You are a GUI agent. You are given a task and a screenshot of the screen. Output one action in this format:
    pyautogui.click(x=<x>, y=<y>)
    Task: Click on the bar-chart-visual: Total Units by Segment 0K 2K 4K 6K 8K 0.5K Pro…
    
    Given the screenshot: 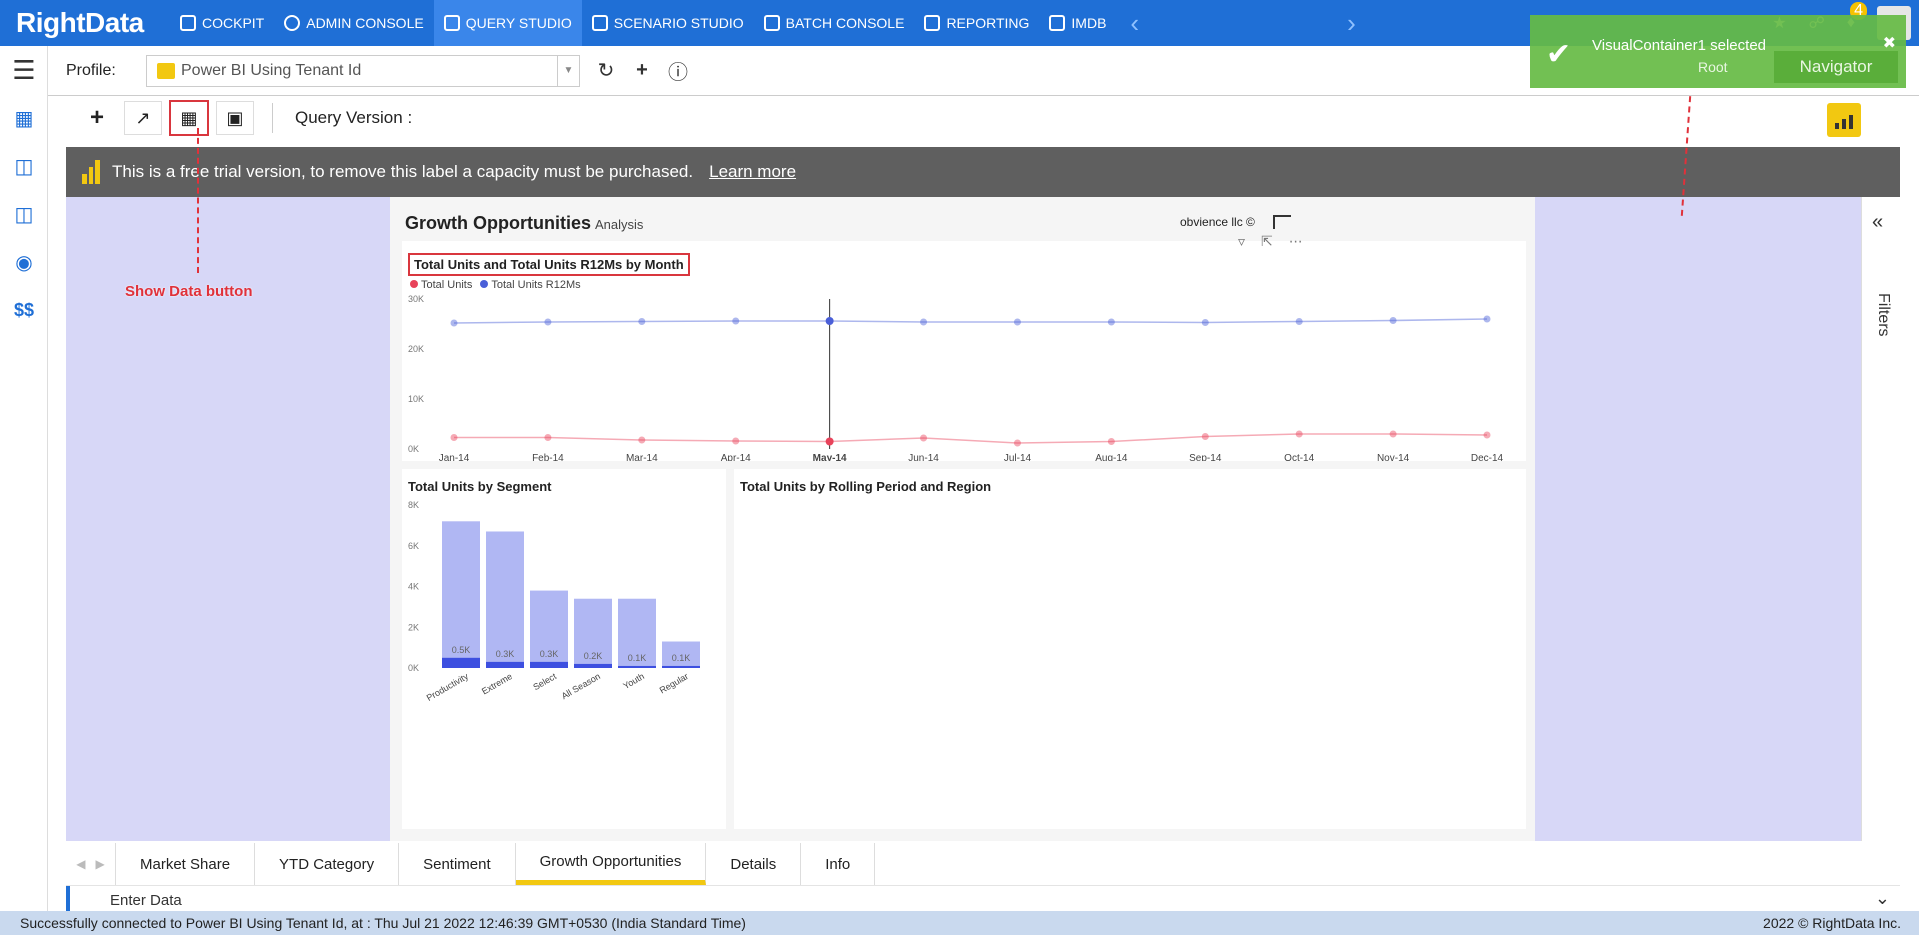 What is the action you would take?
    pyautogui.click(x=564, y=649)
    